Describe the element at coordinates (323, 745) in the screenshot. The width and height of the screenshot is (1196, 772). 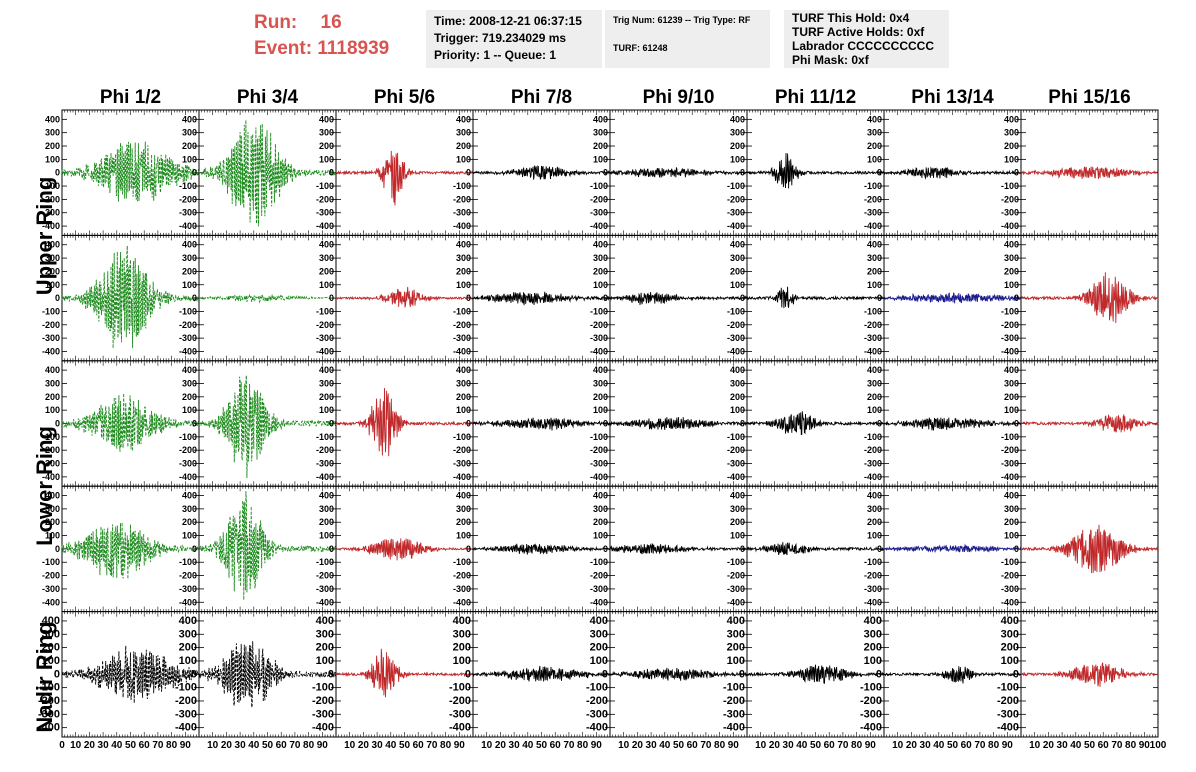
I see `x-tick-label: 90` at that location.